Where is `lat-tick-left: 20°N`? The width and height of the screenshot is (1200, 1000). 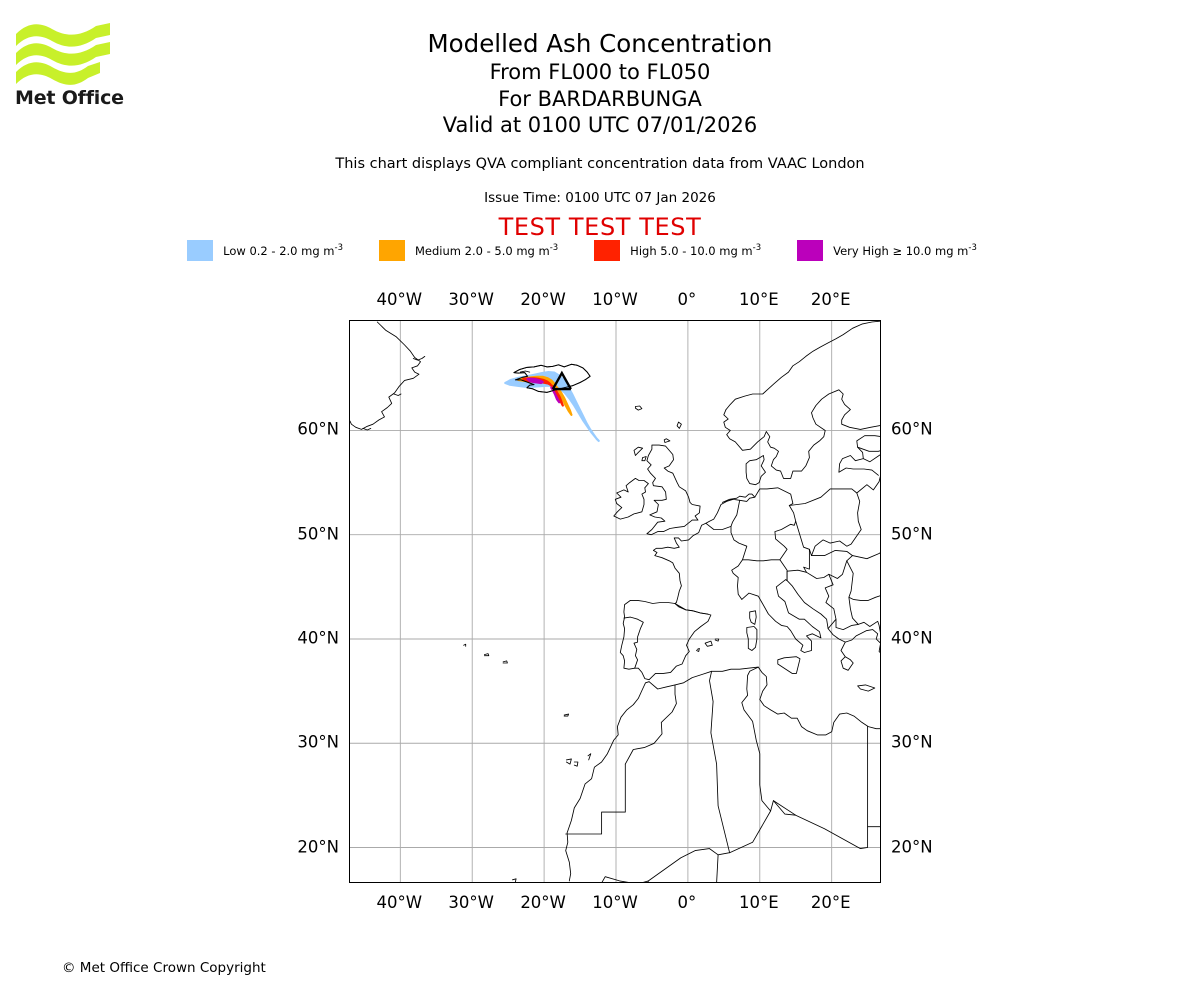 lat-tick-left: 20°N is located at coordinates (318, 846).